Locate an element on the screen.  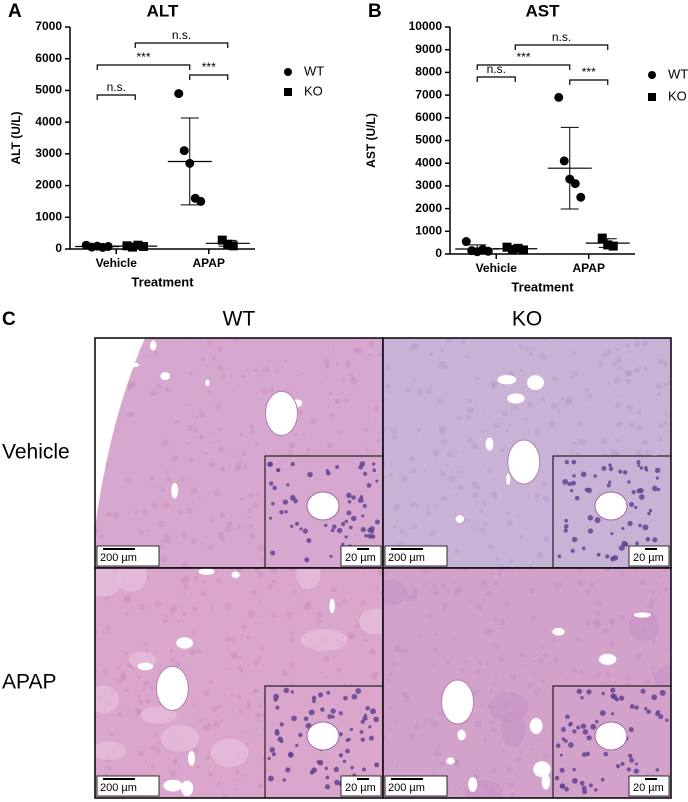
histology-image: 200 µm 20 µm is located at coordinates (239, 453).